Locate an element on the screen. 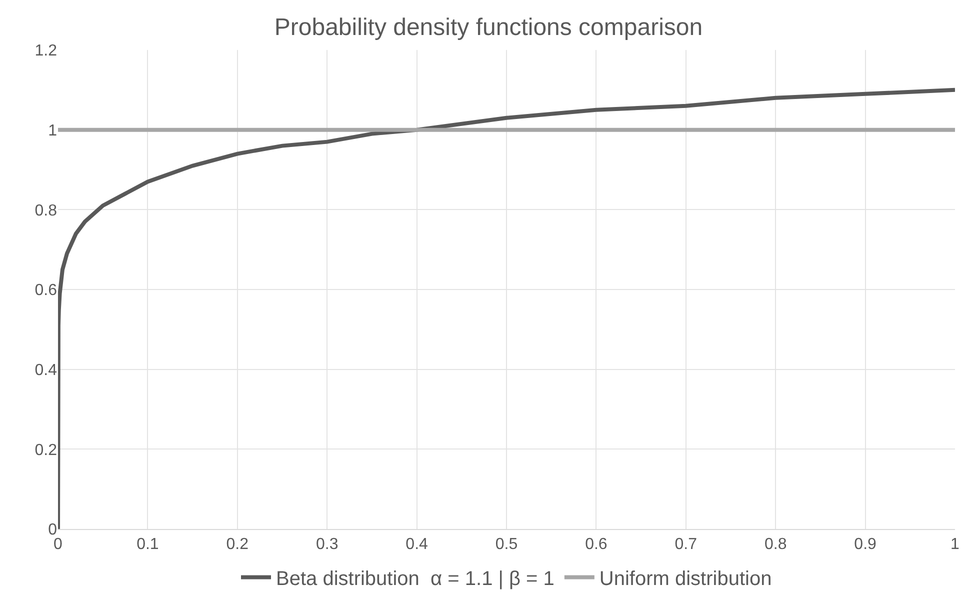  x-tick-label: 0.5 is located at coordinates (506, 545).